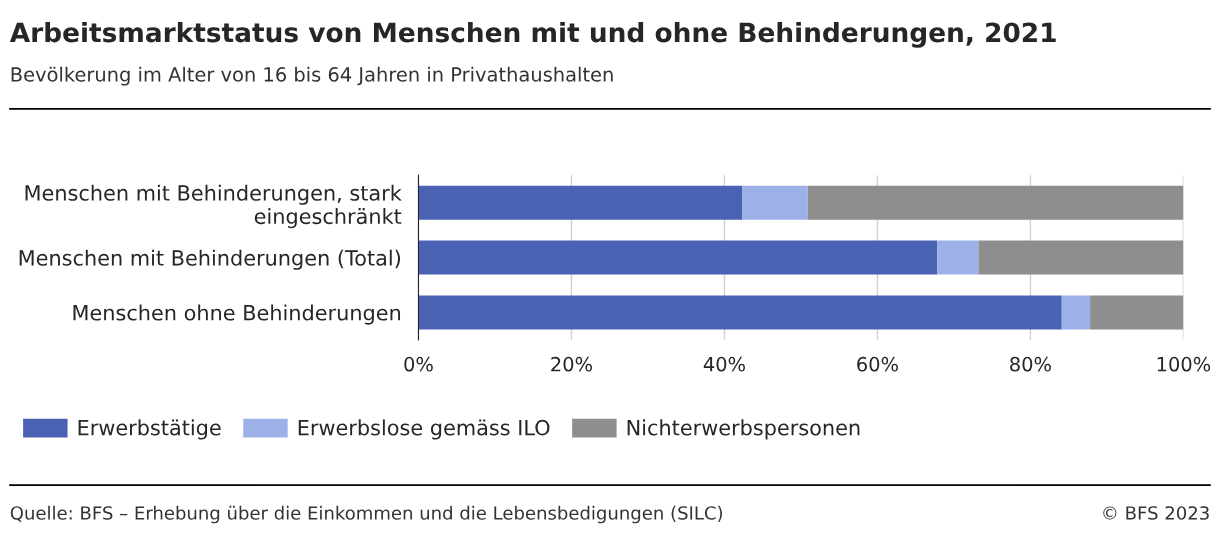 This screenshot has height=536, width=1220. I want to click on x-tick-label: 40%, so click(724, 364).